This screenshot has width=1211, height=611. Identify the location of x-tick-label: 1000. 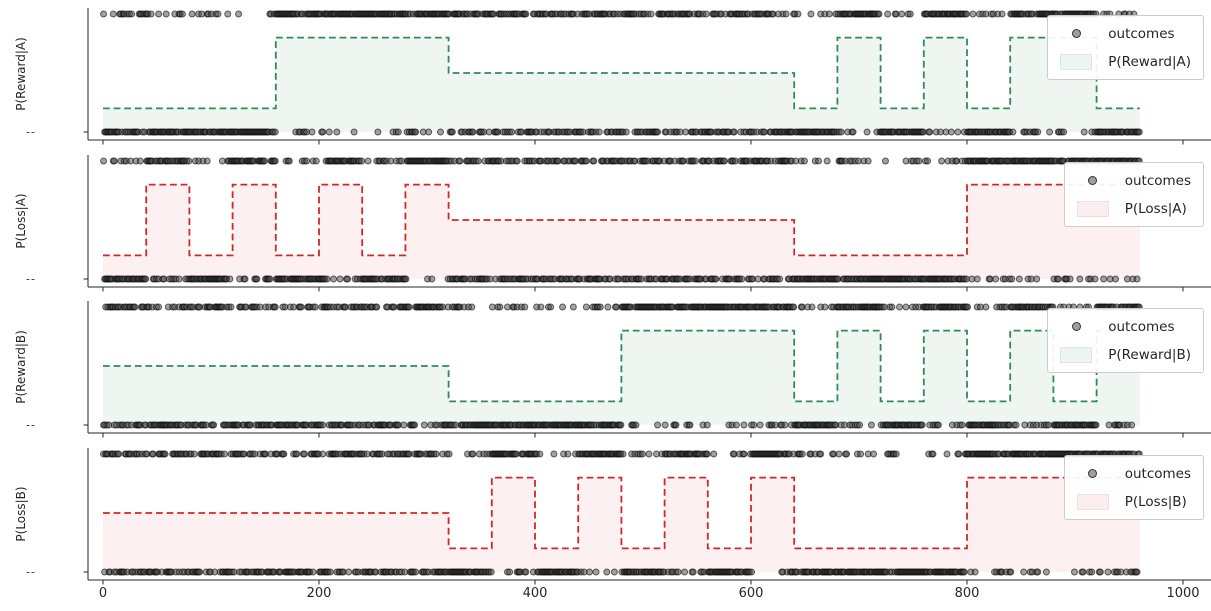
(1183, 593).